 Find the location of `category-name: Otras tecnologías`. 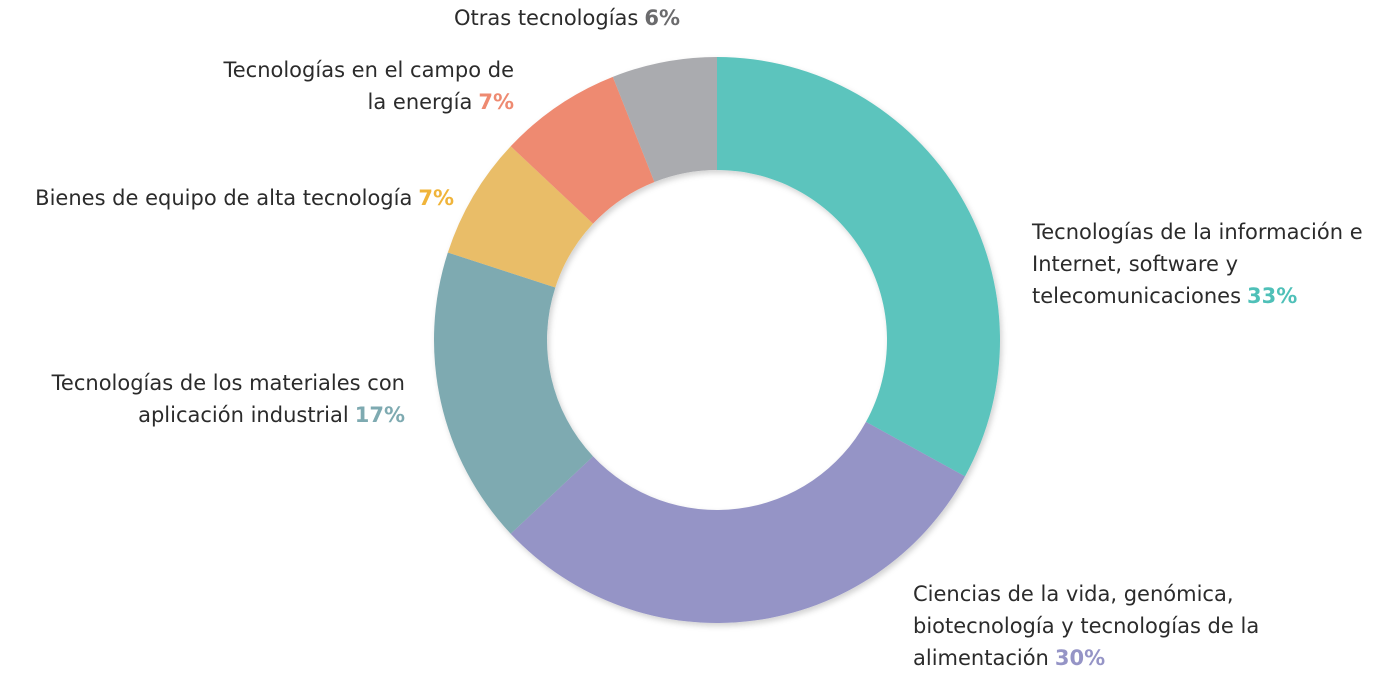

category-name: Otras tecnologías is located at coordinates (546, 18).